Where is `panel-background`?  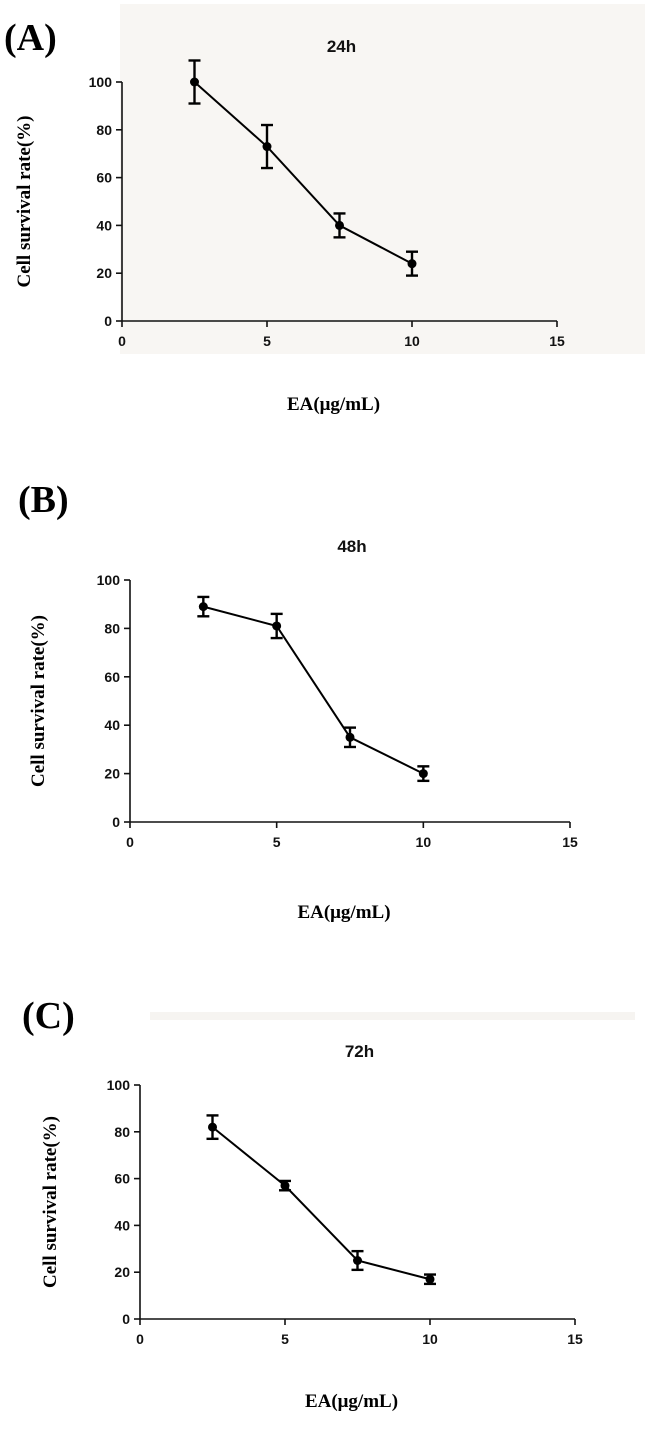 panel-background is located at coordinates (392, 1016).